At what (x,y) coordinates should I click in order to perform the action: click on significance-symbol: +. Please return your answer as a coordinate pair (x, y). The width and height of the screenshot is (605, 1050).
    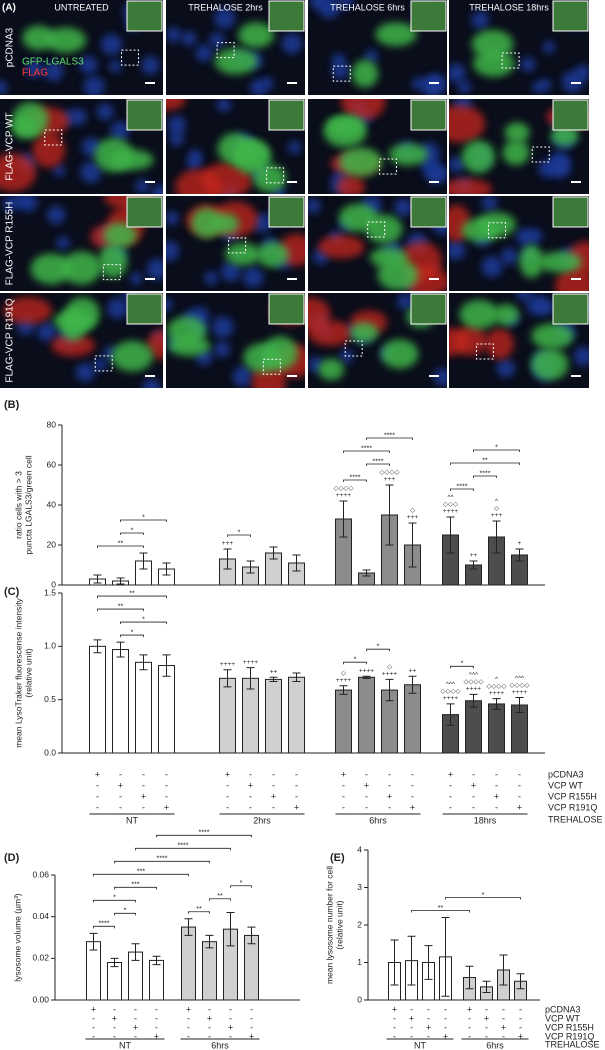
    Looking at the image, I should click on (520, 543).